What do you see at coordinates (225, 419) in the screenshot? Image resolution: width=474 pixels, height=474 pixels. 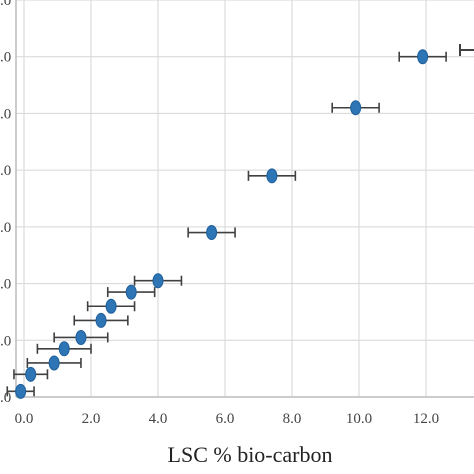 I see `x-tick-label: 6.0` at bounding box center [225, 419].